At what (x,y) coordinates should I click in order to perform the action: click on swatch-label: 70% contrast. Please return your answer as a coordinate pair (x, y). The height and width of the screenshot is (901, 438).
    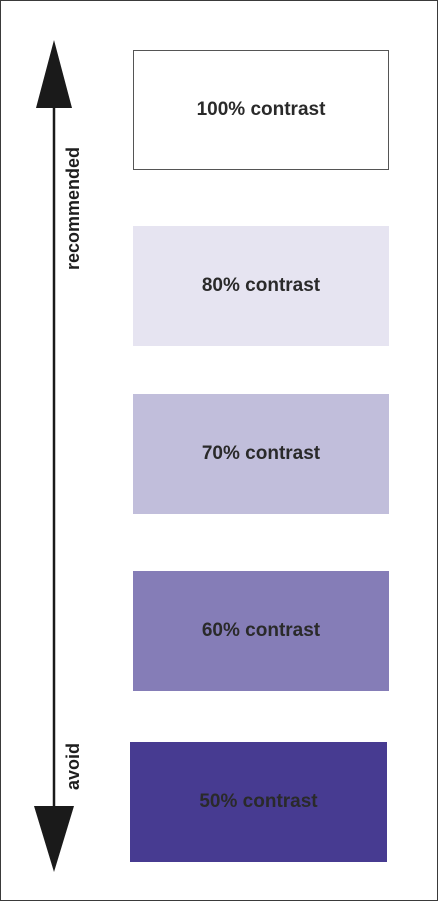
    Looking at the image, I should click on (261, 453).